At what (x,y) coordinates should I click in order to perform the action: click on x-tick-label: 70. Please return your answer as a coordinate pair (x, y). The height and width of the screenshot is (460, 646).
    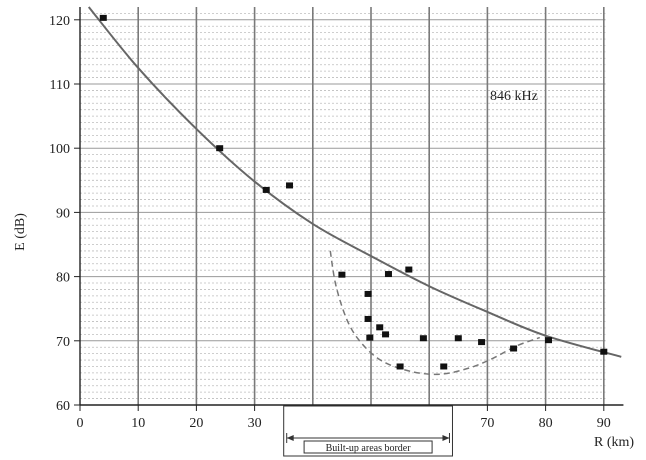
    Looking at the image, I should click on (487, 423).